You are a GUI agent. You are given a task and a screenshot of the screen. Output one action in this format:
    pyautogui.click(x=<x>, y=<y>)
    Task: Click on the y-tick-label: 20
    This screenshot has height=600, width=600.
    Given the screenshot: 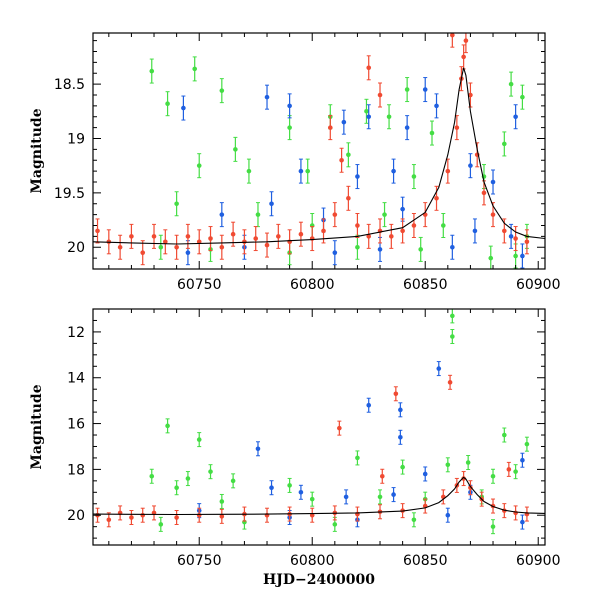 What is the action you would take?
    pyautogui.click(x=76, y=248)
    